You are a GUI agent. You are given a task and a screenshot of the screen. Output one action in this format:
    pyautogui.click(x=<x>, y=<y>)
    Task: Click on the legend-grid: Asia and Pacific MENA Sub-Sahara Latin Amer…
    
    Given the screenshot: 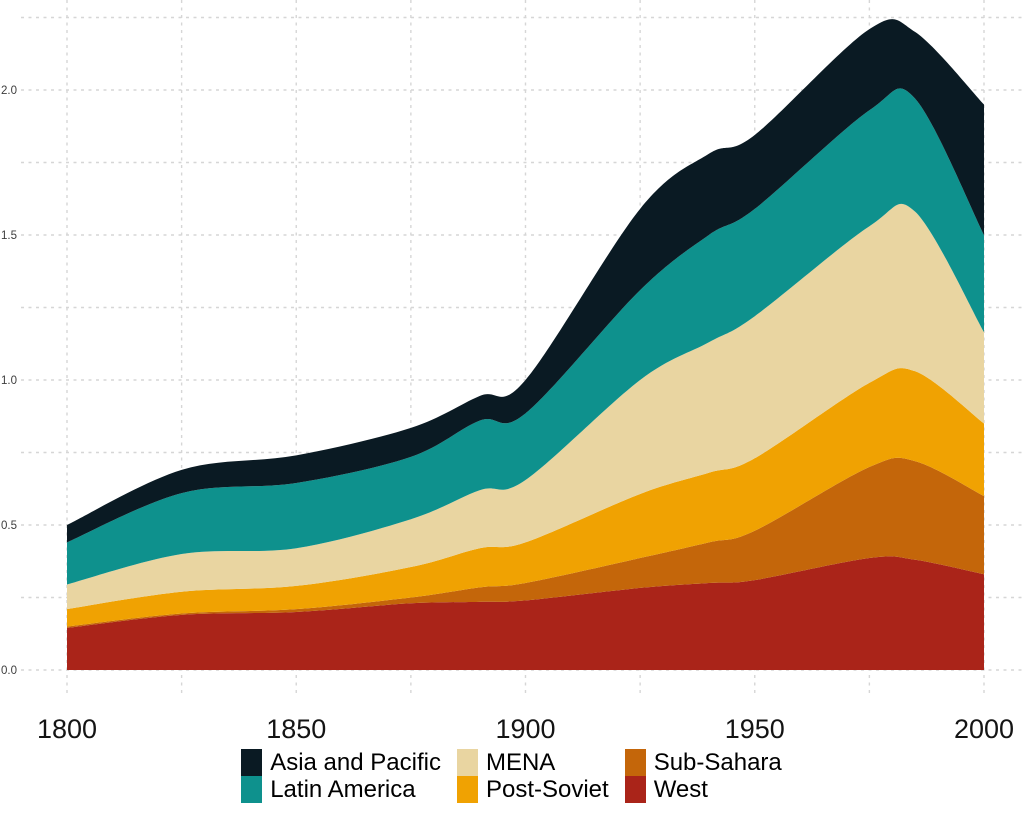 What is the action you would take?
    pyautogui.click(x=511, y=776)
    